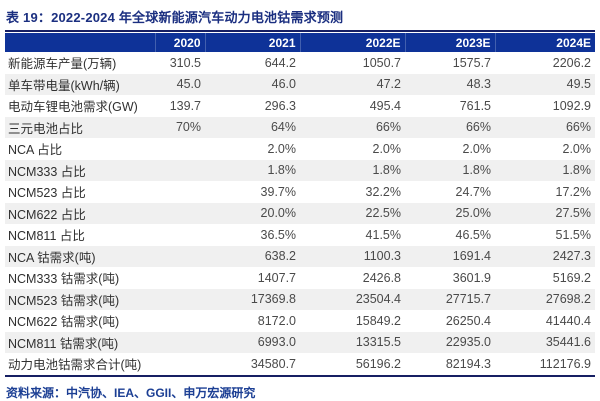 This screenshot has width=600, height=401. I want to click on row-label: NCM811 占比, so click(46, 236).